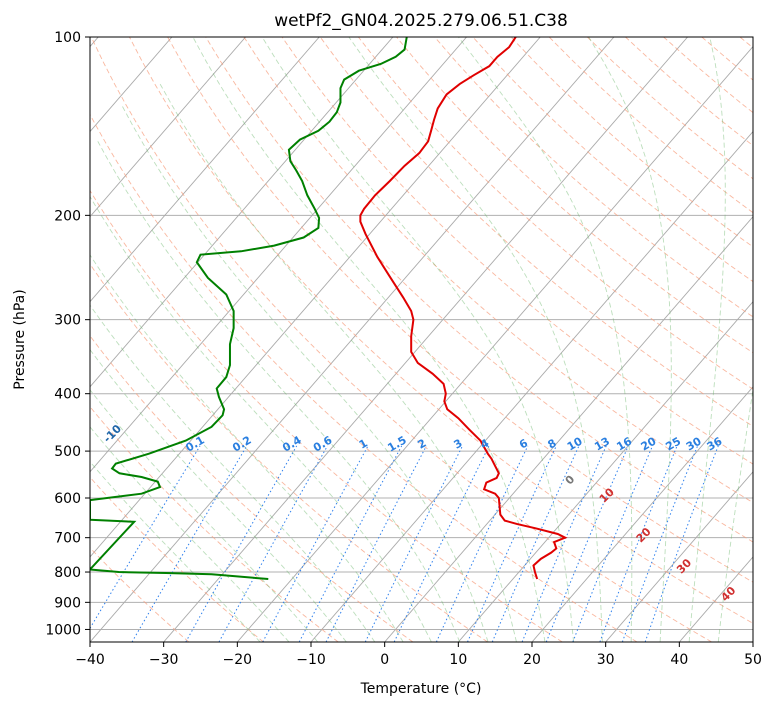  I want to click on y-tick-label: 500, so click(67, 452).